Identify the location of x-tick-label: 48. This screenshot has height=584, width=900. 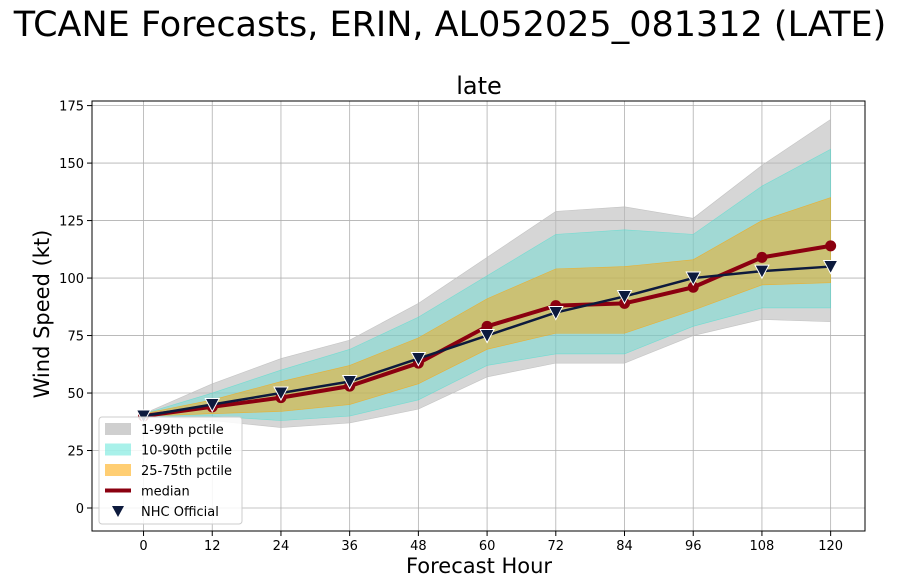
(418, 546).